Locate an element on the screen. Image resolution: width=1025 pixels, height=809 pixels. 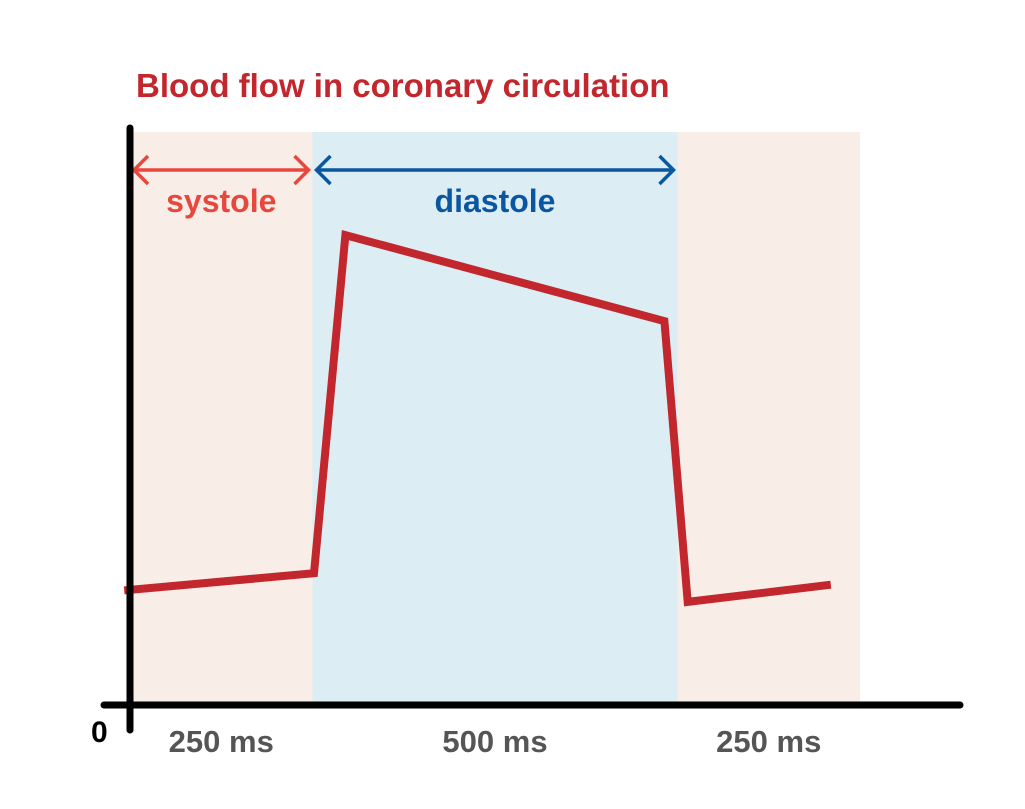
phase-diastole: diastole is located at coordinates (495, 186).